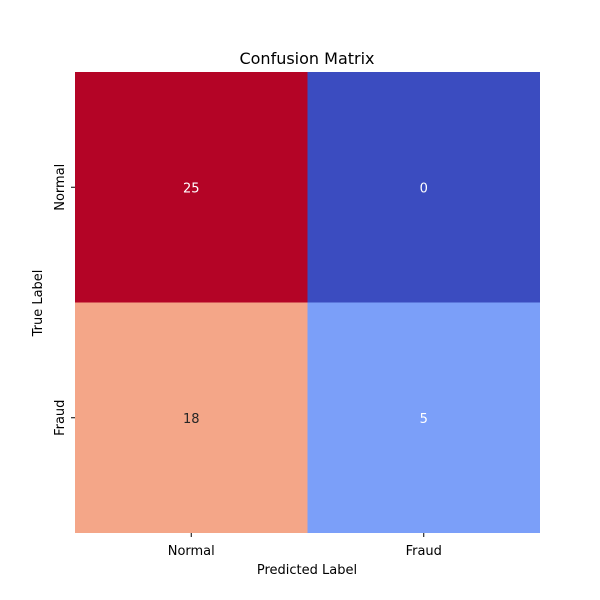  I want to click on x-axis-label: Predicted Label, so click(307, 570).